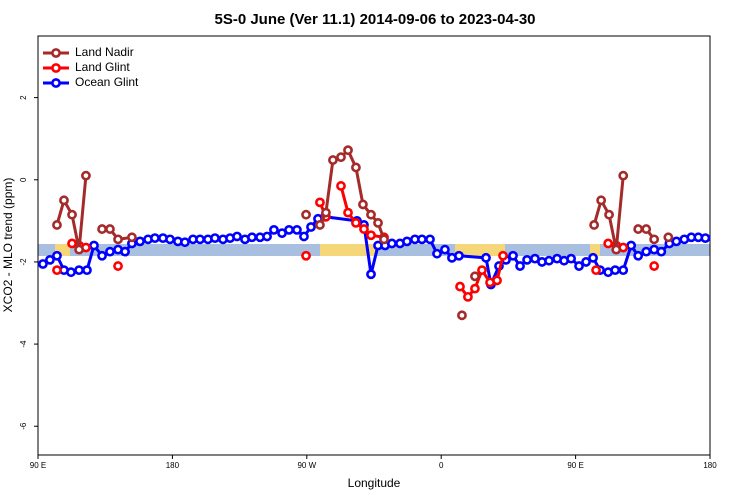  Describe the element at coordinates (23, 97) in the screenshot. I see `y-tick-label: 2` at that location.